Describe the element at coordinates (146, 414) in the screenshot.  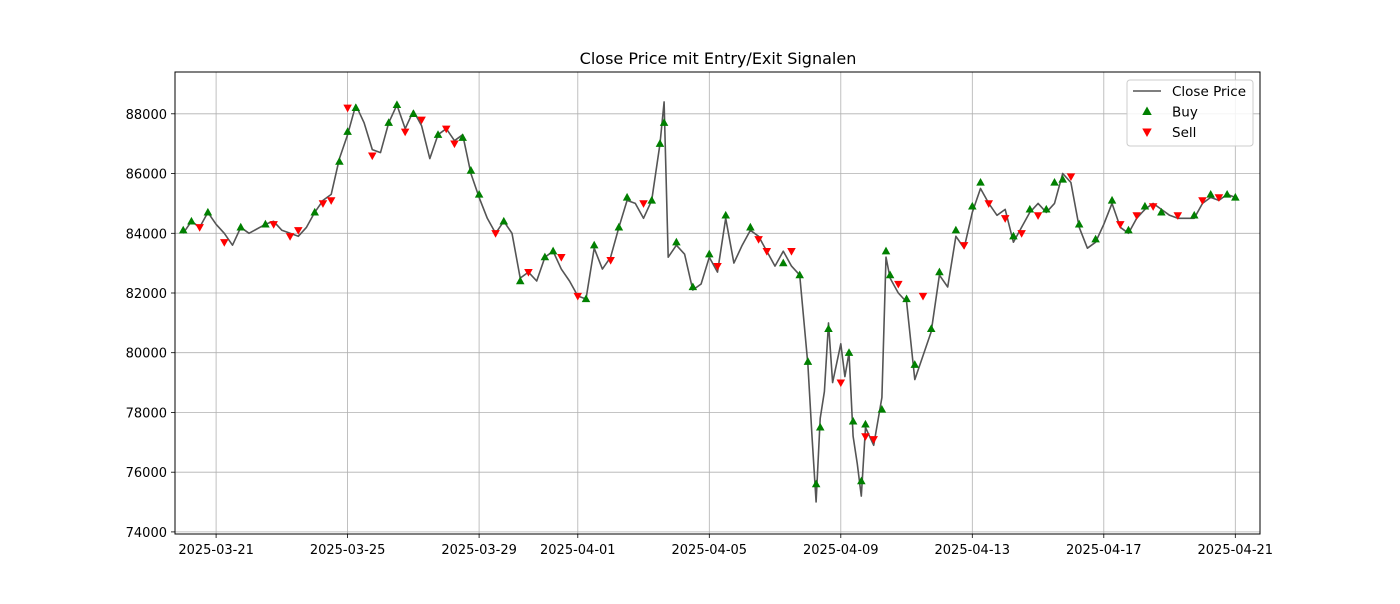
I see `y-tick-label: 78000` at that location.